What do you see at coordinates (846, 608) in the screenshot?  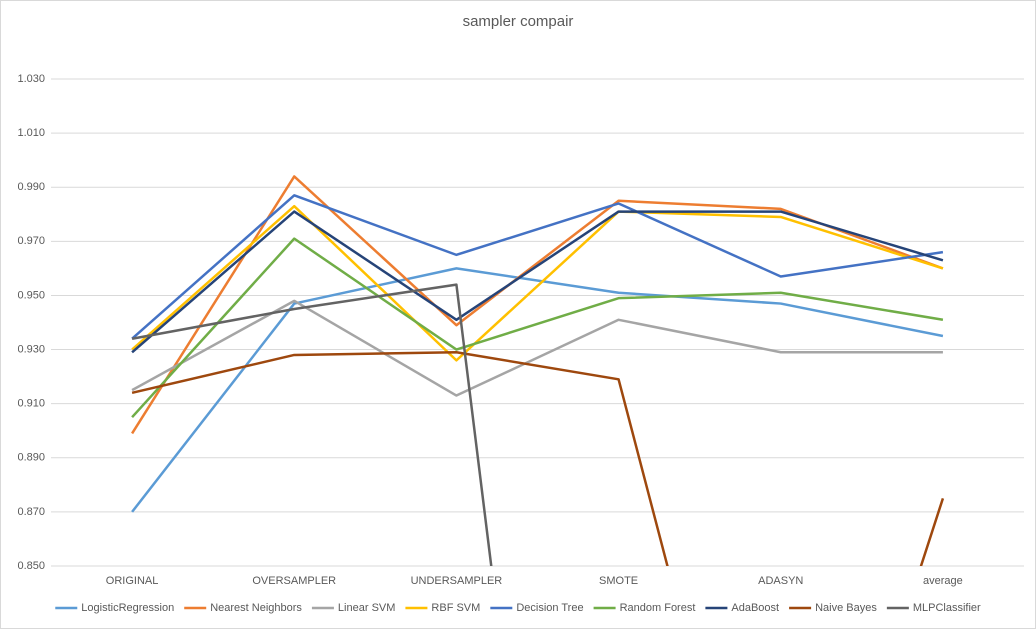 I see `legend-label: Naive Bayes` at bounding box center [846, 608].